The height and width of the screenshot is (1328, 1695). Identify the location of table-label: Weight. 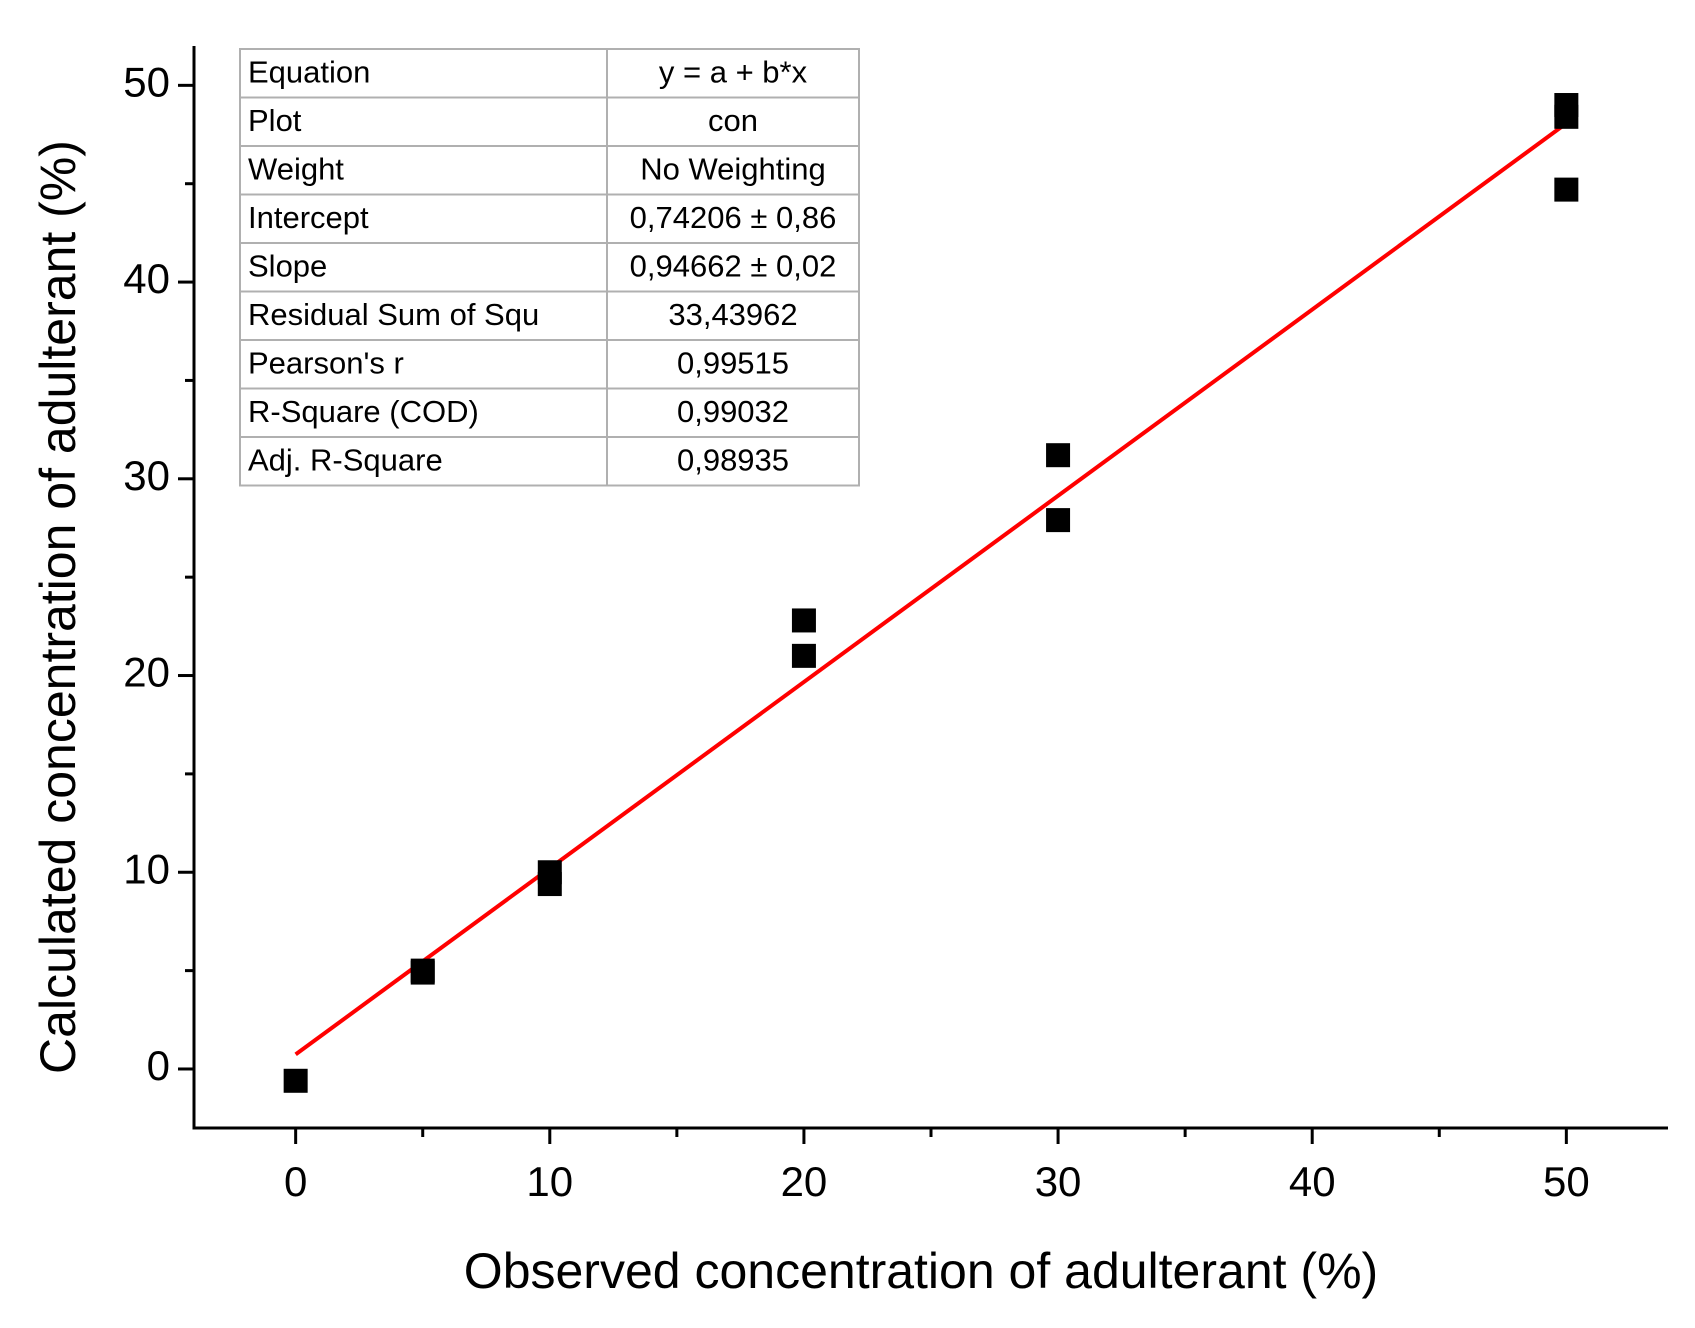
(296, 168).